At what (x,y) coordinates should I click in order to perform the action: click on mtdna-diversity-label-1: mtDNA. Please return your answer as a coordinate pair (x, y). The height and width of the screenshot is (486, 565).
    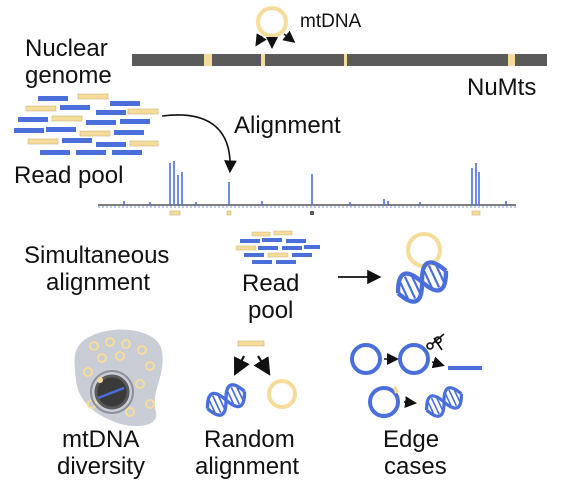
    Looking at the image, I should click on (100, 439).